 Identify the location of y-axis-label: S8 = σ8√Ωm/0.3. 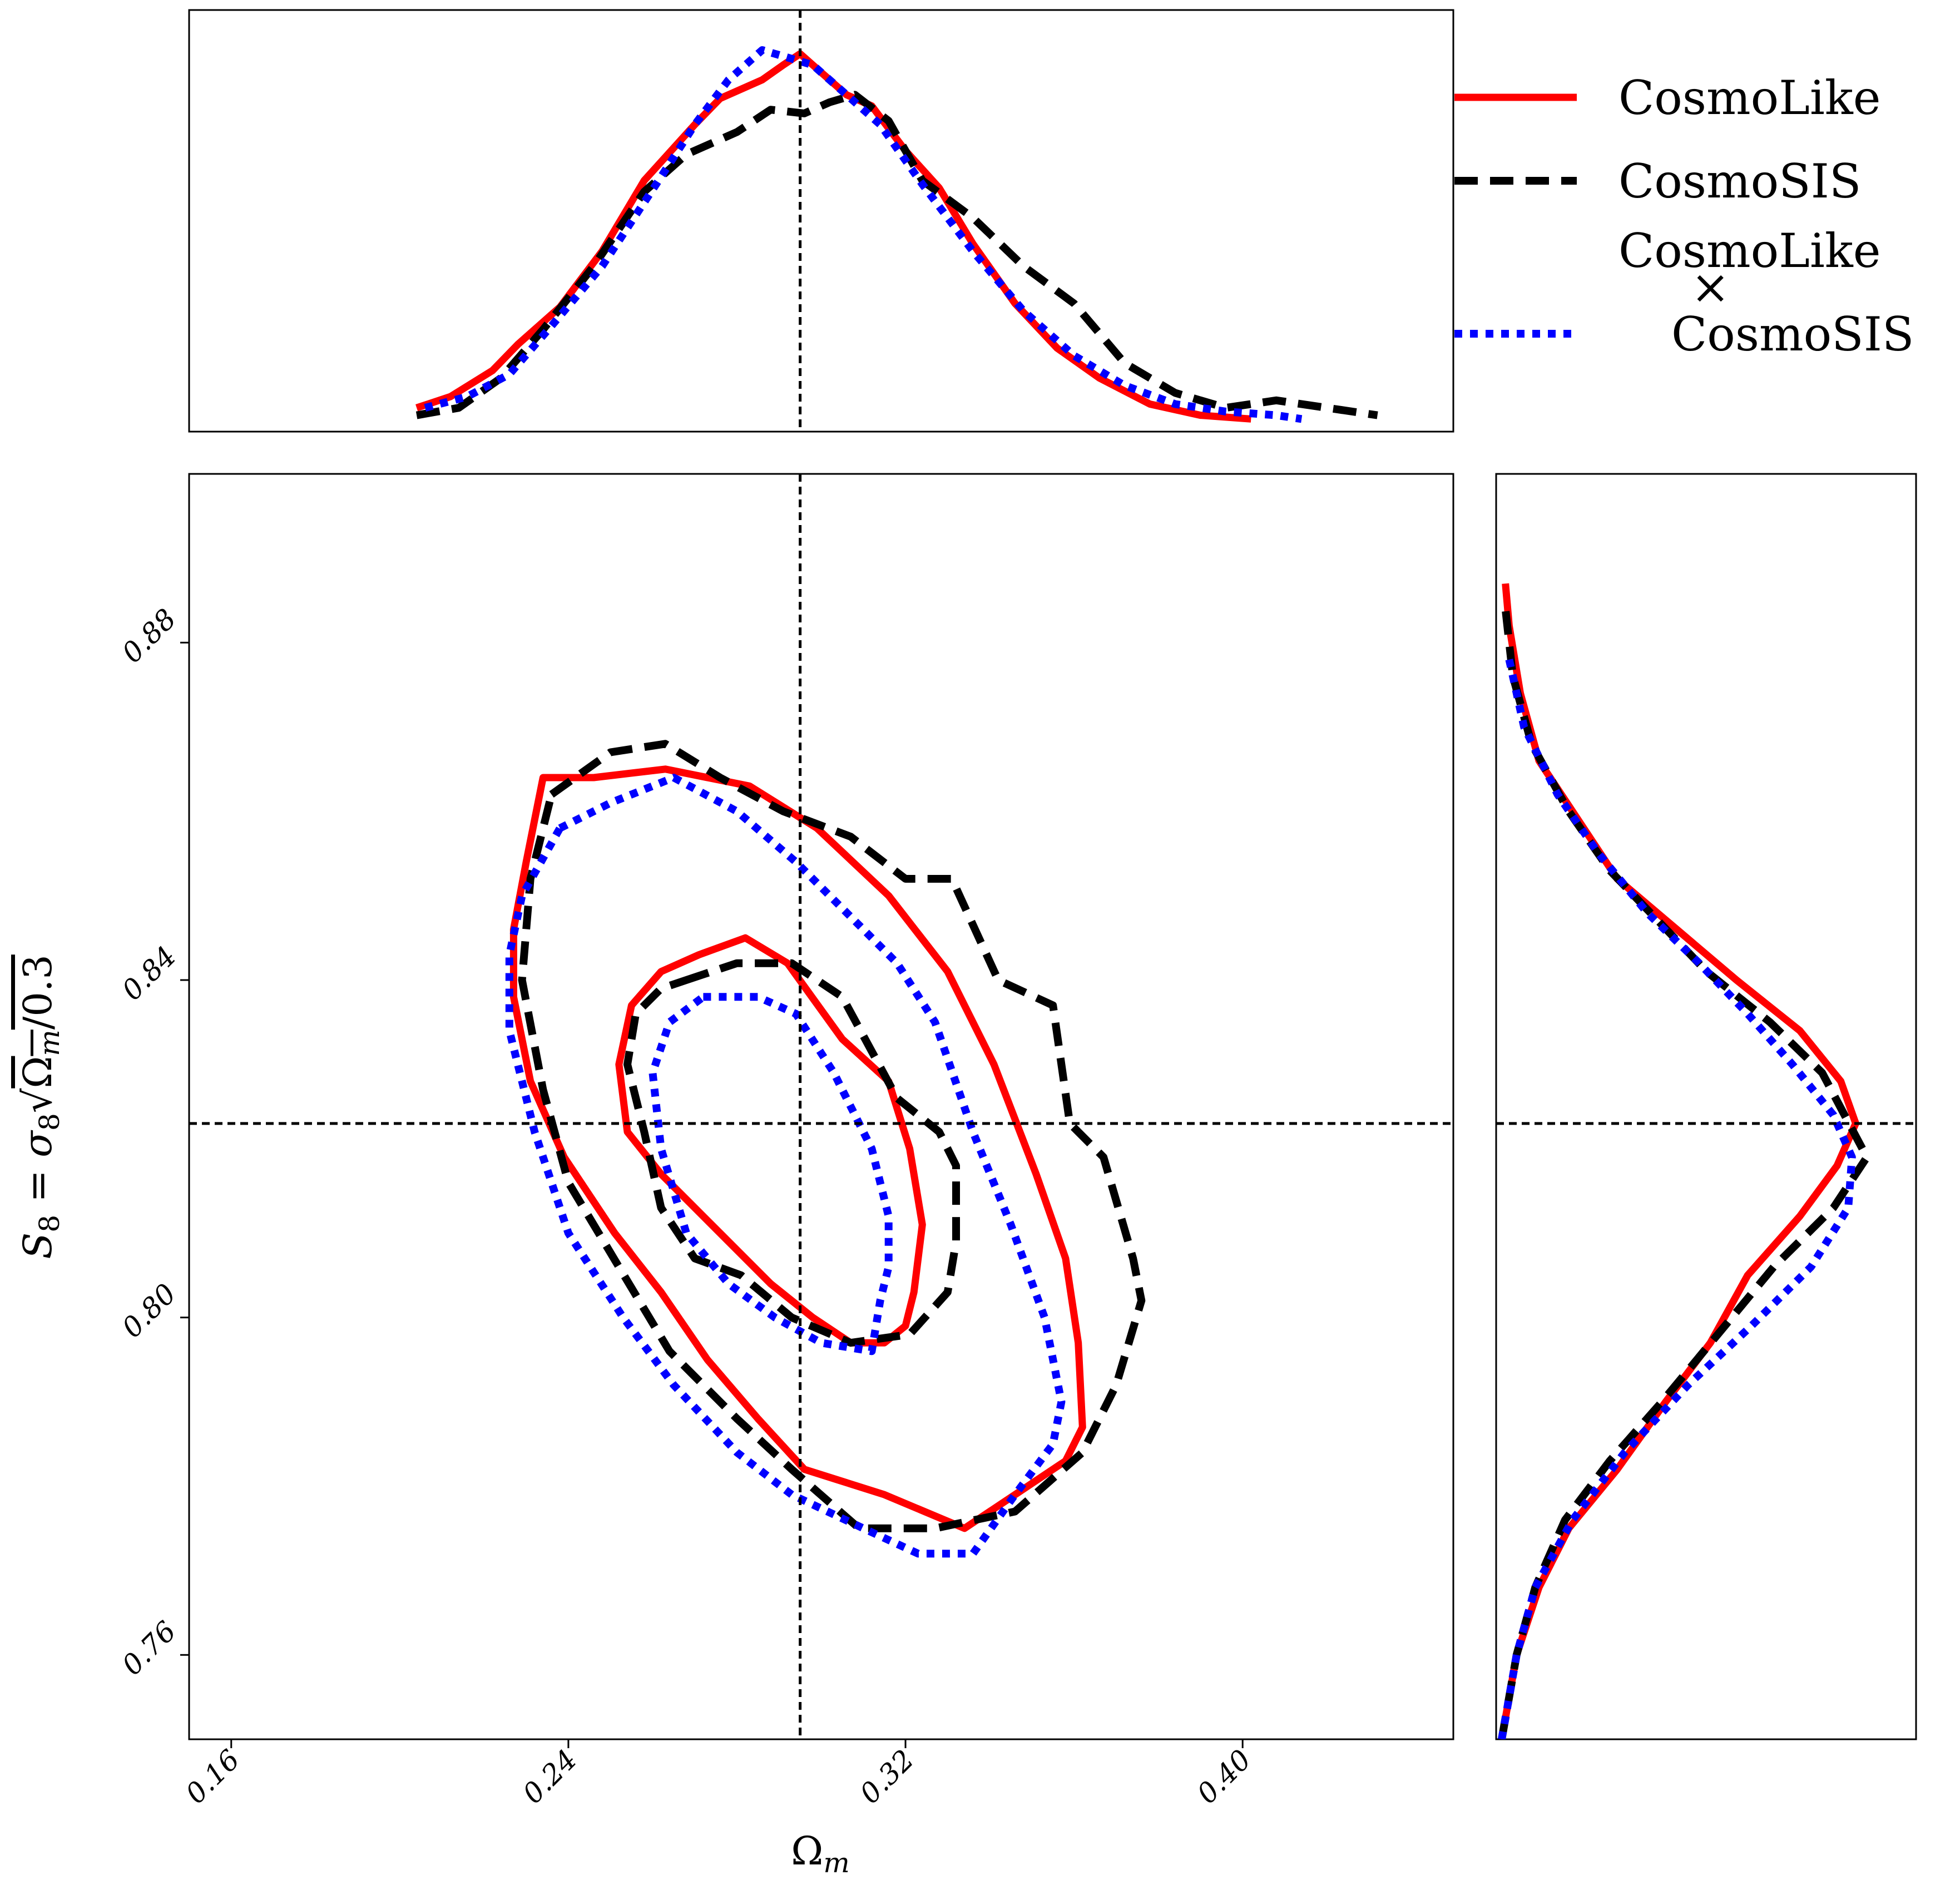
(41, 1106).